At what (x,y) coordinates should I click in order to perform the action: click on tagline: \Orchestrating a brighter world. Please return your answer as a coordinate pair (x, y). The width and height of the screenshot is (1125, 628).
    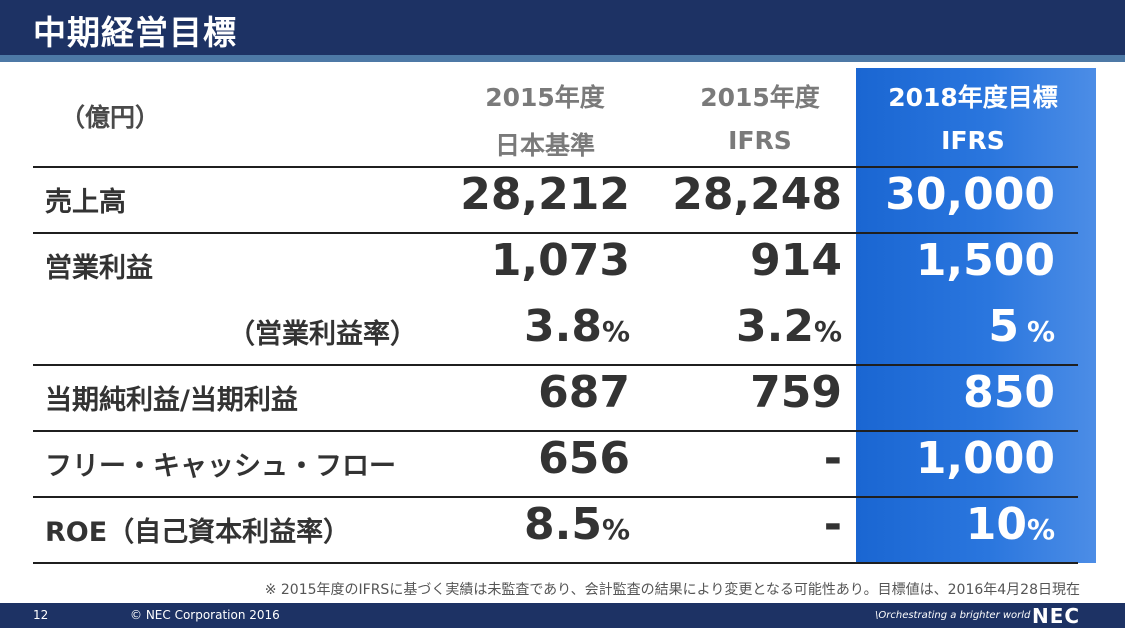
    Looking at the image, I should click on (953, 615).